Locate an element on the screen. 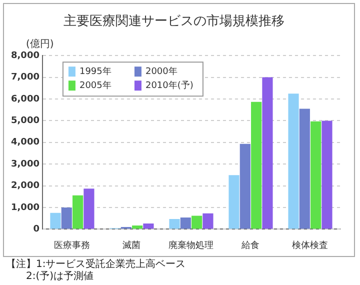 The height and width of the screenshot is (285, 360). y-tick-label: 5,000 is located at coordinates (25, 121).